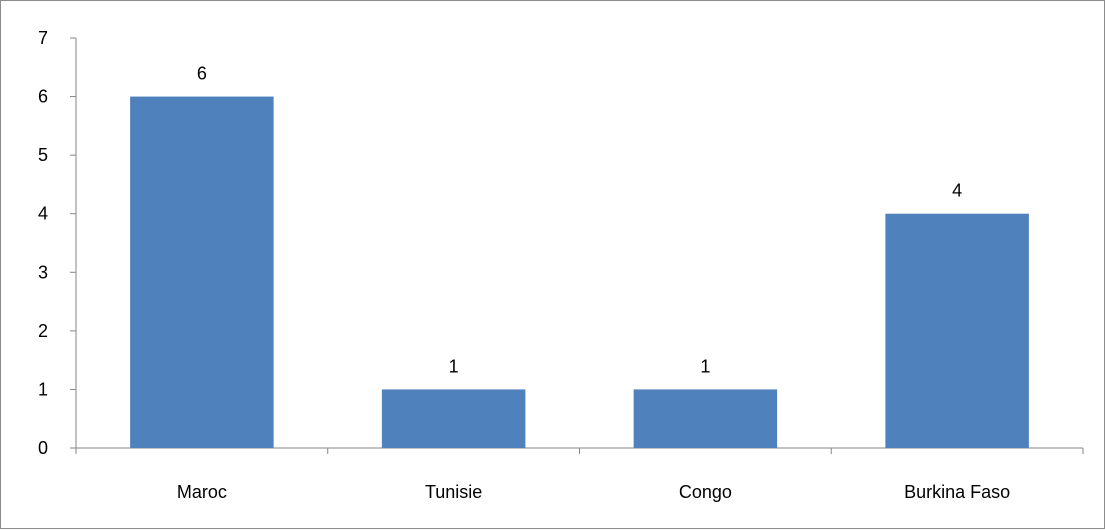 The width and height of the screenshot is (1105, 530). What do you see at coordinates (43, 97) in the screenshot?
I see `y-tick-label: 6` at bounding box center [43, 97].